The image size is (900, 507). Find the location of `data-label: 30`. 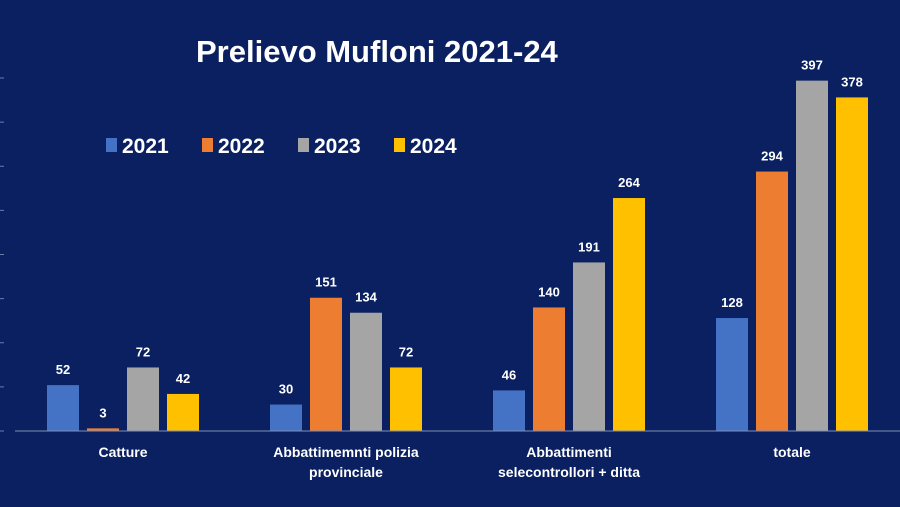

data-label: 30 is located at coordinates (286, 389).